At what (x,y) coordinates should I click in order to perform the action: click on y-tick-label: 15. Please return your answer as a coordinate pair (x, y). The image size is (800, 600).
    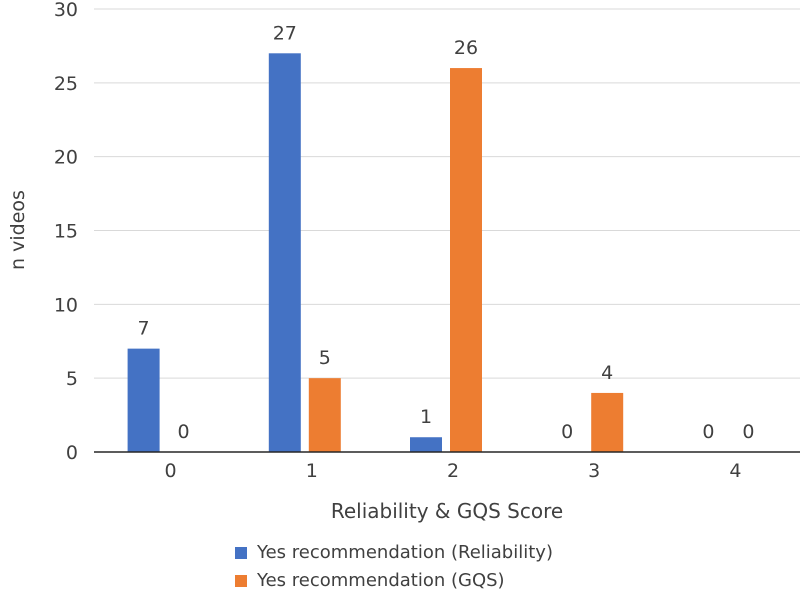
    Looking at the image, I should click on (66, 232).